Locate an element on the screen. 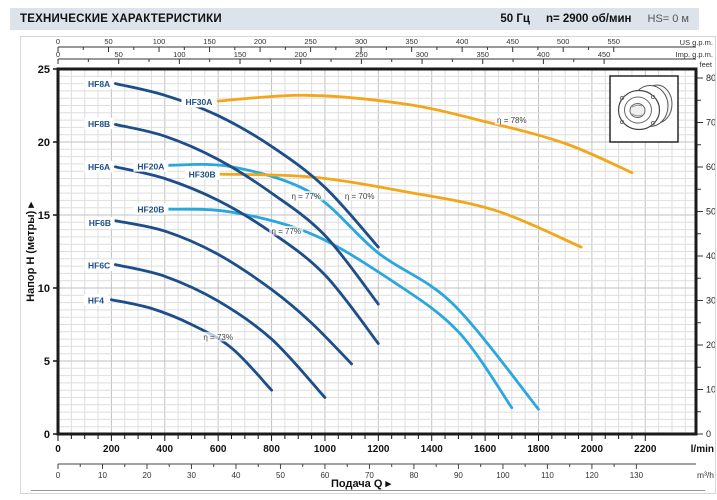 The image size is (717, 500). svg-text: 250 is located at coordinates (310, 41).